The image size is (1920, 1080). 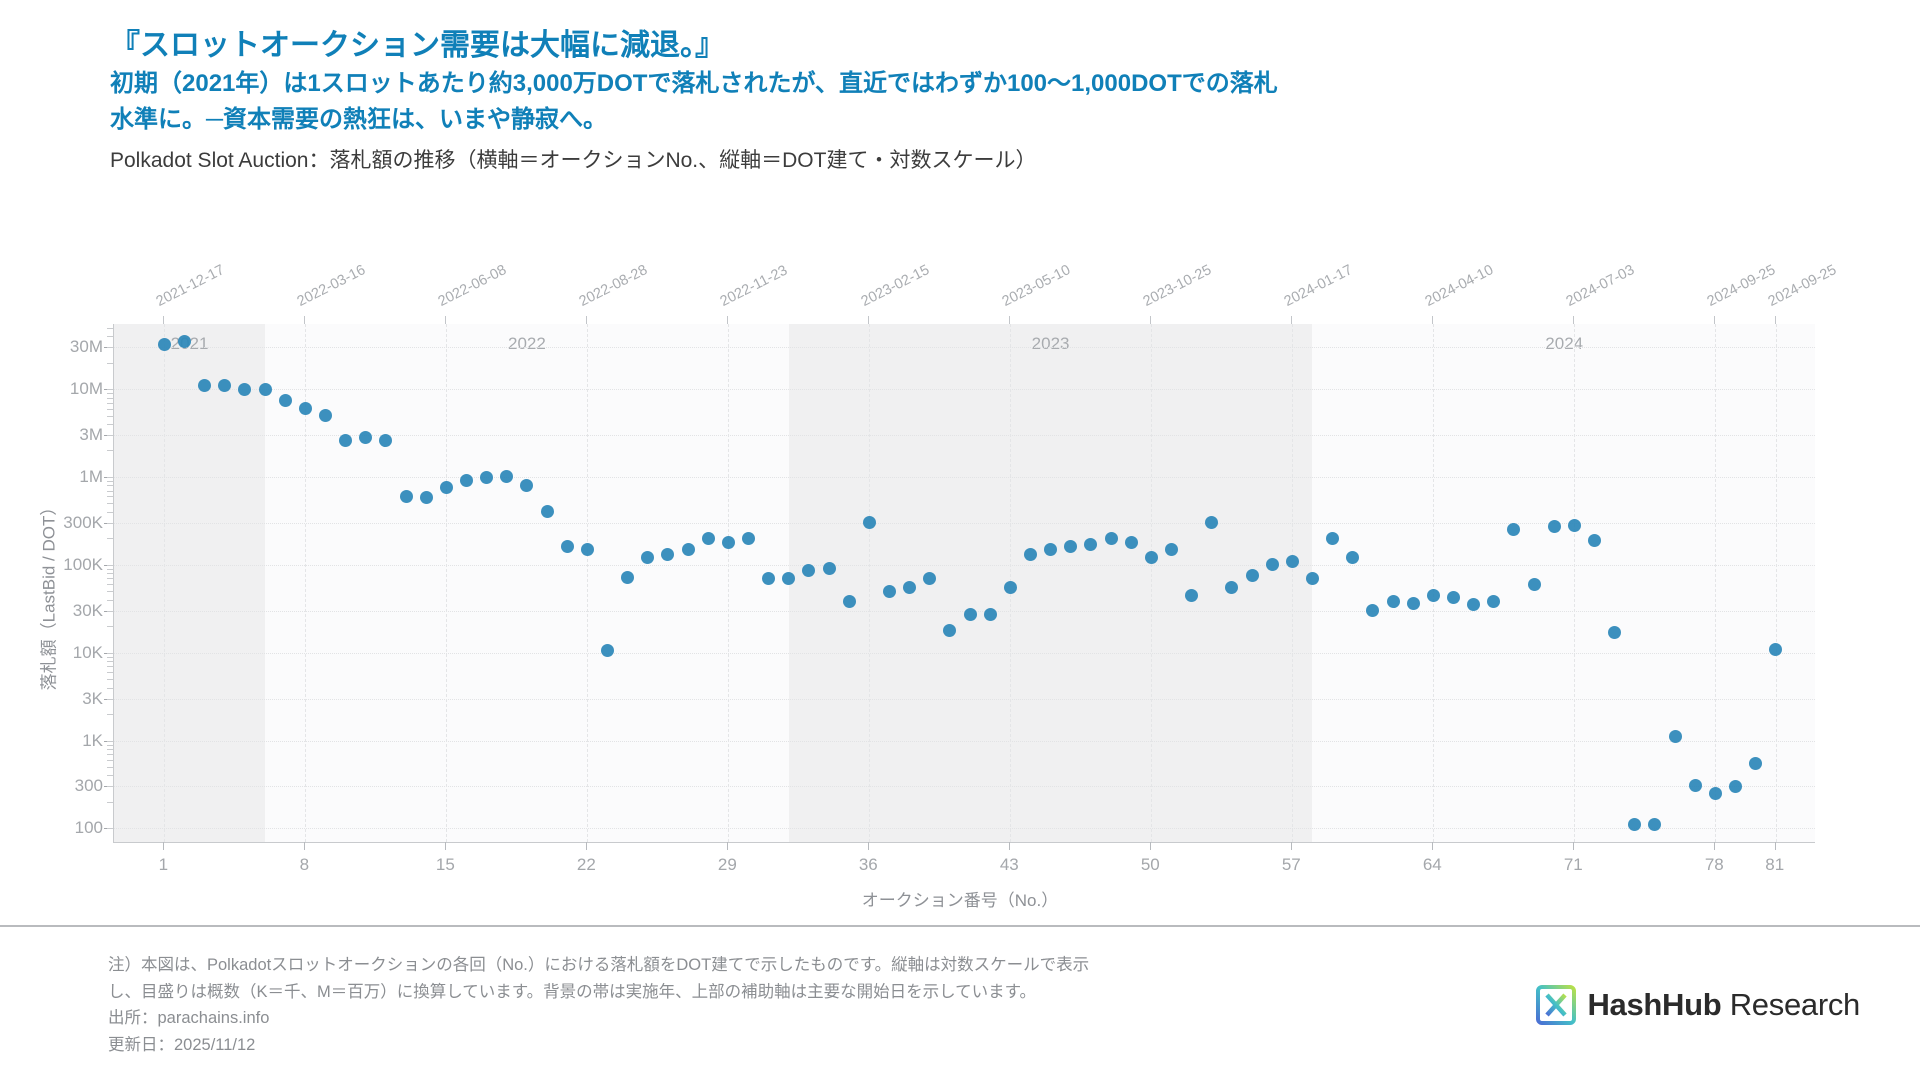 I want to click on top-date-label: 2024-04-10, so click(x=1460, y=286).